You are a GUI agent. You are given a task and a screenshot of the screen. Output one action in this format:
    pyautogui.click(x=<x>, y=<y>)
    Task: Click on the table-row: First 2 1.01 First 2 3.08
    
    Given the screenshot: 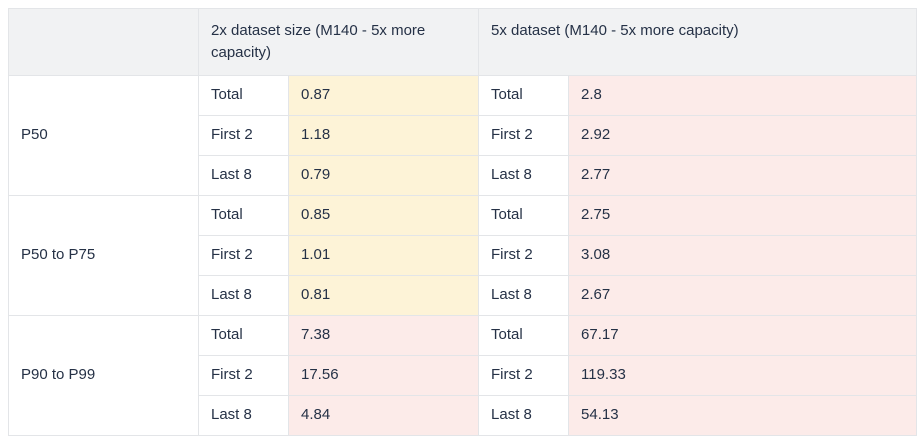 What is the action you would take?
    pyautogui.click(x=463, y=255)
    